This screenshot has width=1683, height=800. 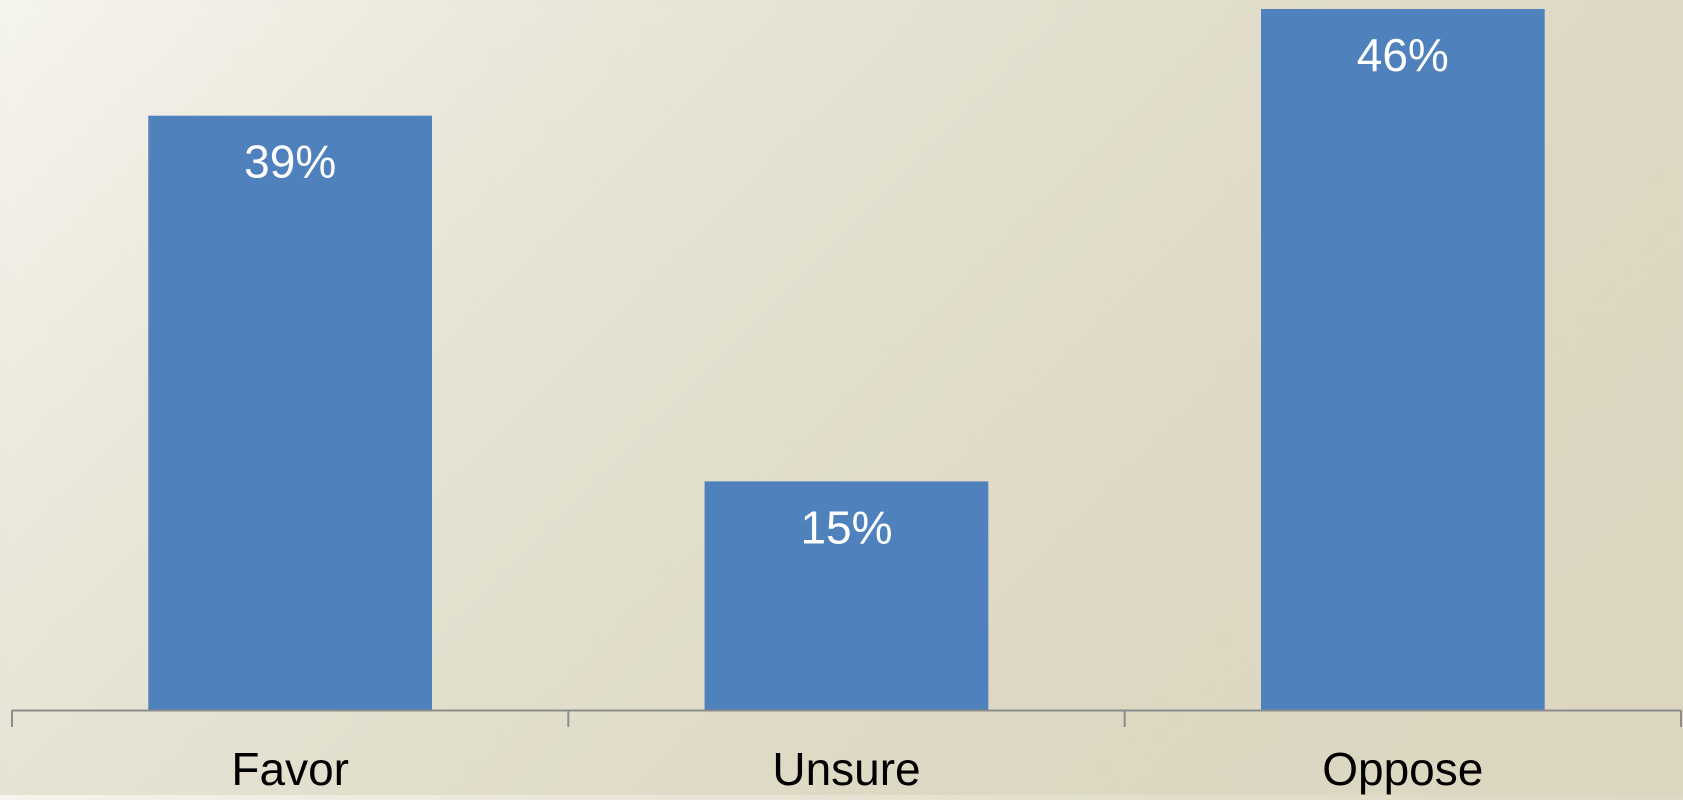 I want to click on bar-favor, so click(x=290, y=412).